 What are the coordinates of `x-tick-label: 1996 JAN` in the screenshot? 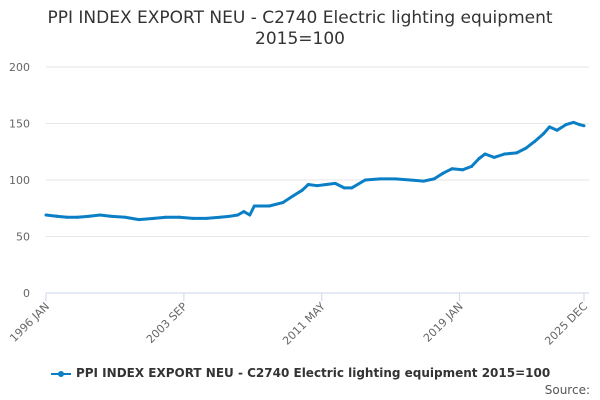 It's located at (29, 322).